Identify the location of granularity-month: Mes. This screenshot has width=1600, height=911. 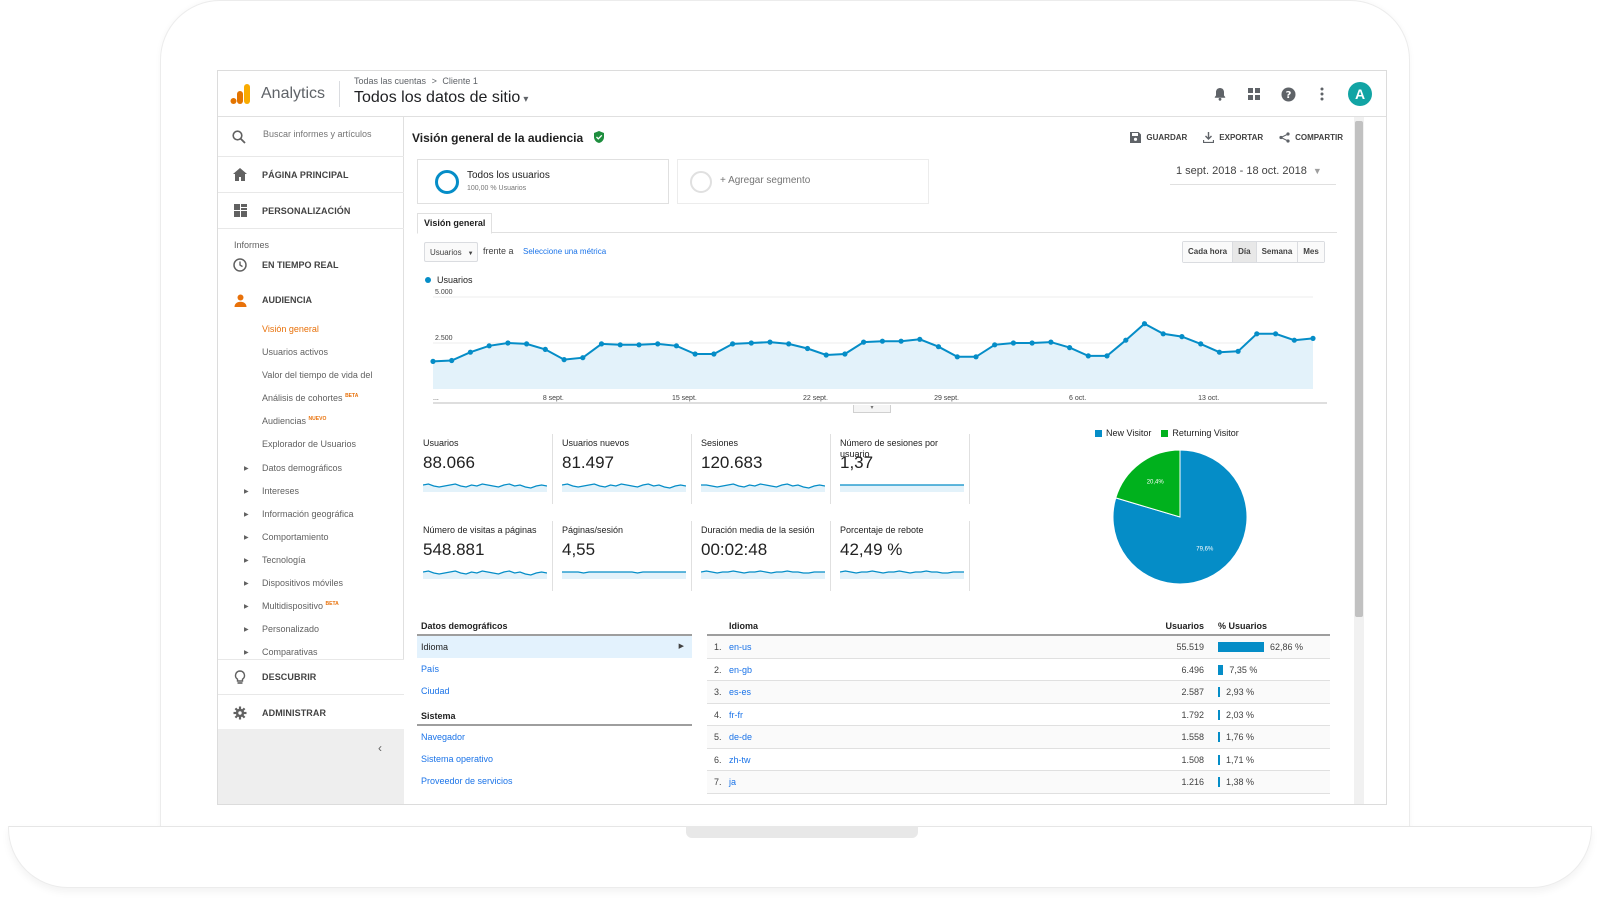
(1311, 252).